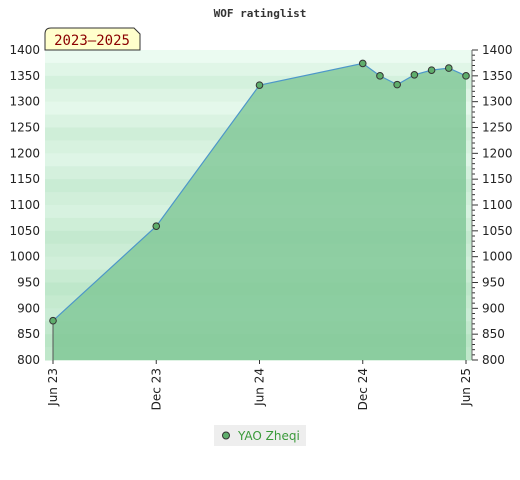  I want to click on x-tick-label: Dec 24, so click(363, 389).